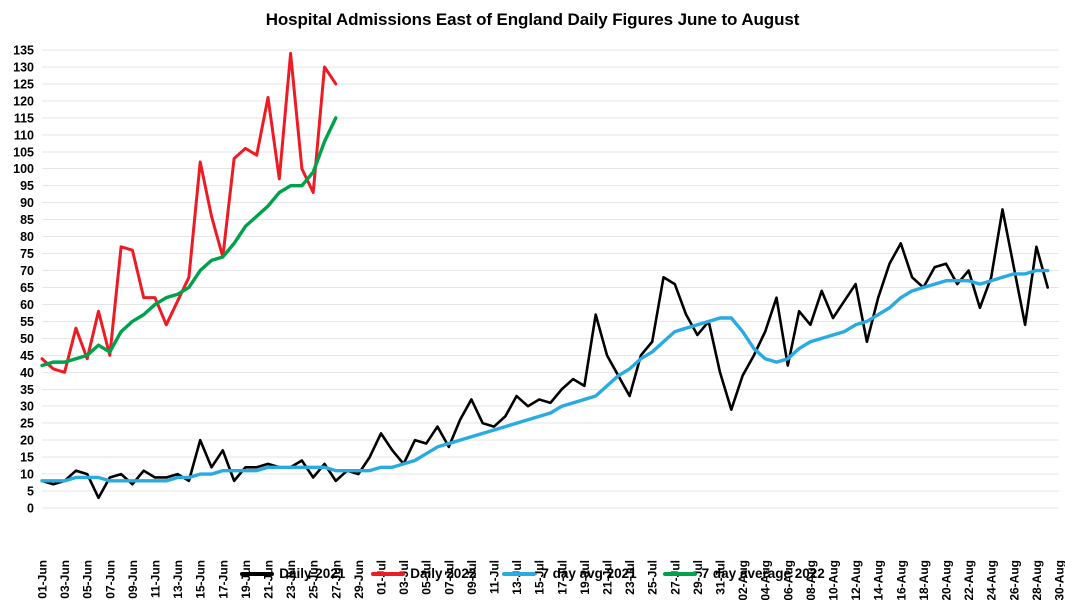 Image resolution: width=1065 pixels, height=600 pixels. Describe the element at coordinates (27, 458) in the screenshot. I see `y-axis-tick-label: 15` at that location.